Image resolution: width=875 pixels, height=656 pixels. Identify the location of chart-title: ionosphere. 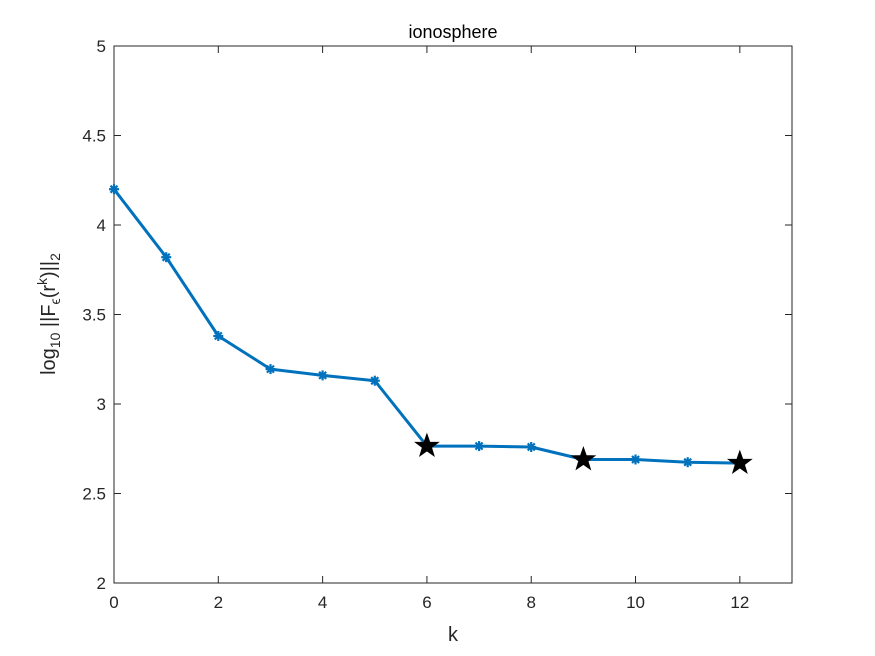
(452, 32).